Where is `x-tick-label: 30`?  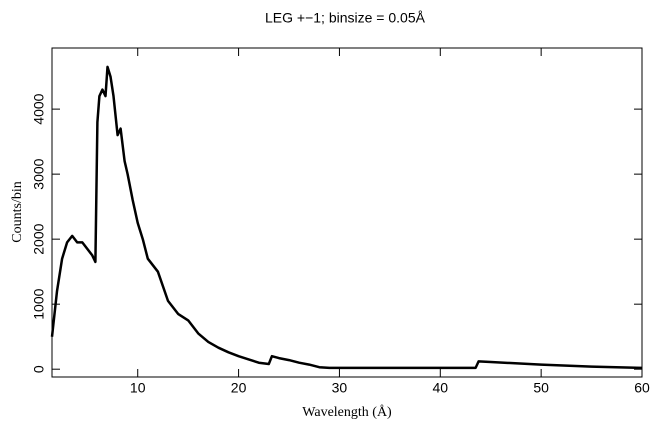 x-tick-label: 30 is located at coordinates (340, 388).